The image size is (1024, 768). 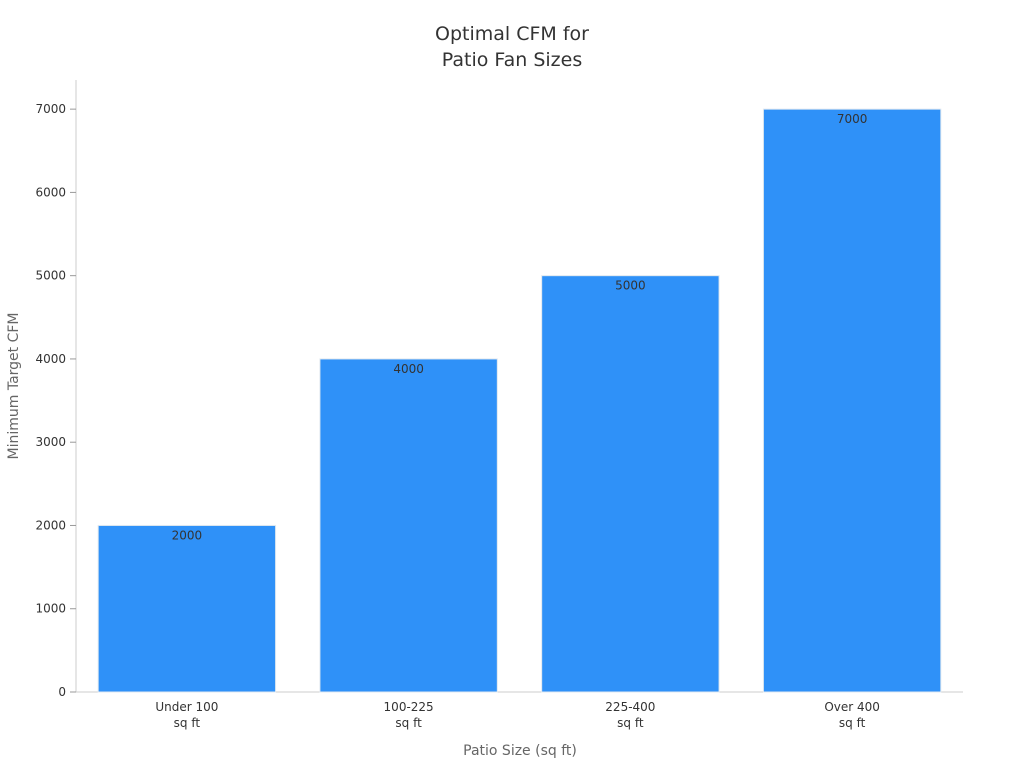 What do you see at coordinates (50, 609) in the screenshot?
I see `y-tick-label: 1000` at bounding box center [50, 609].